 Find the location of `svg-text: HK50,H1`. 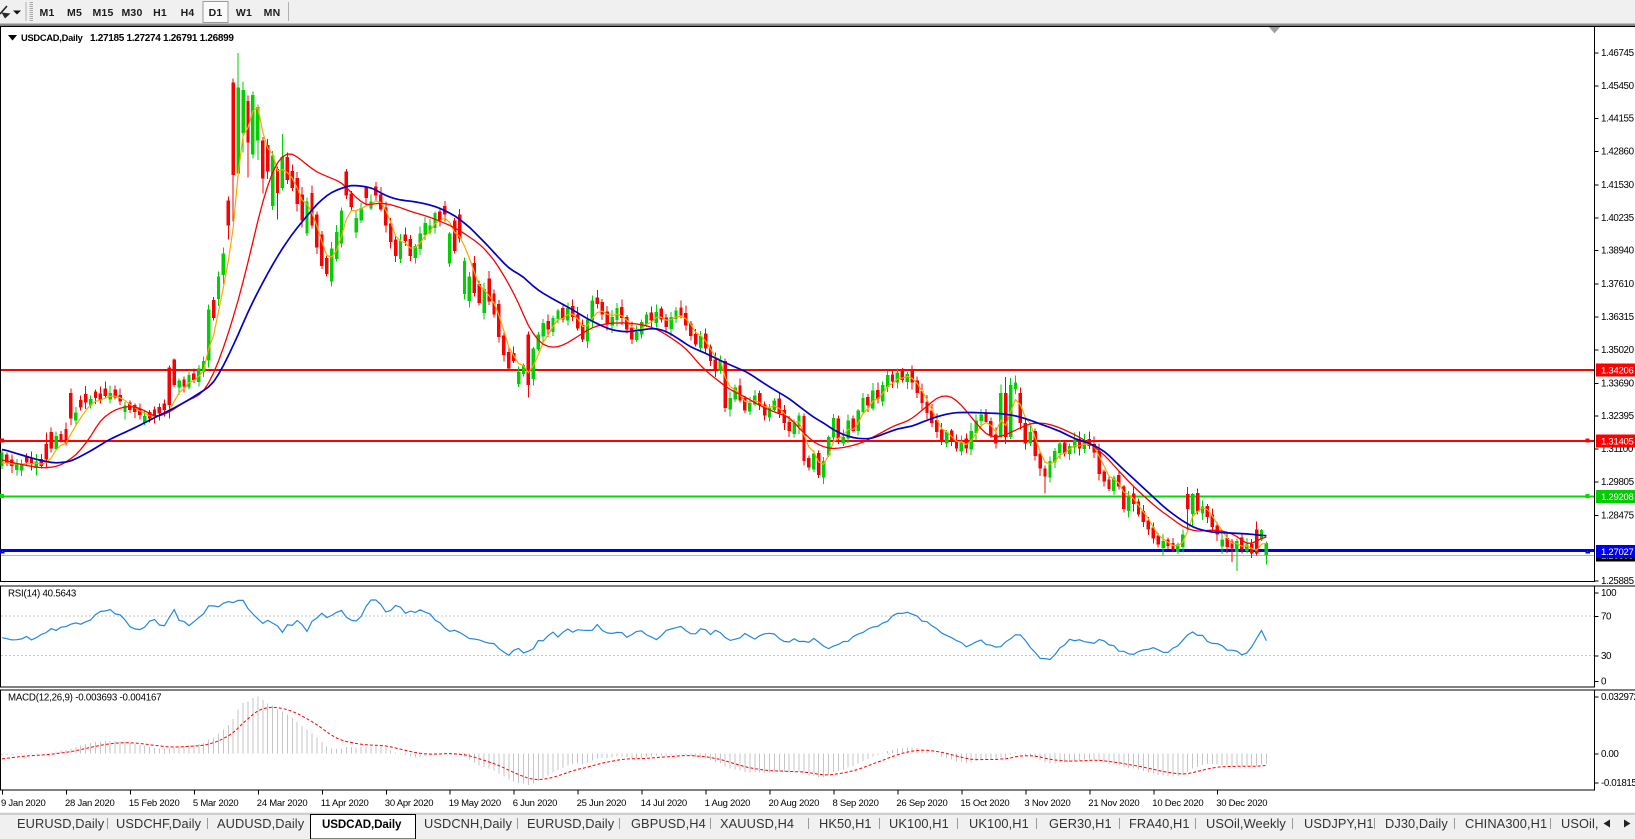

svg-text: HK50,H1 is located at coordinates (845, 823).